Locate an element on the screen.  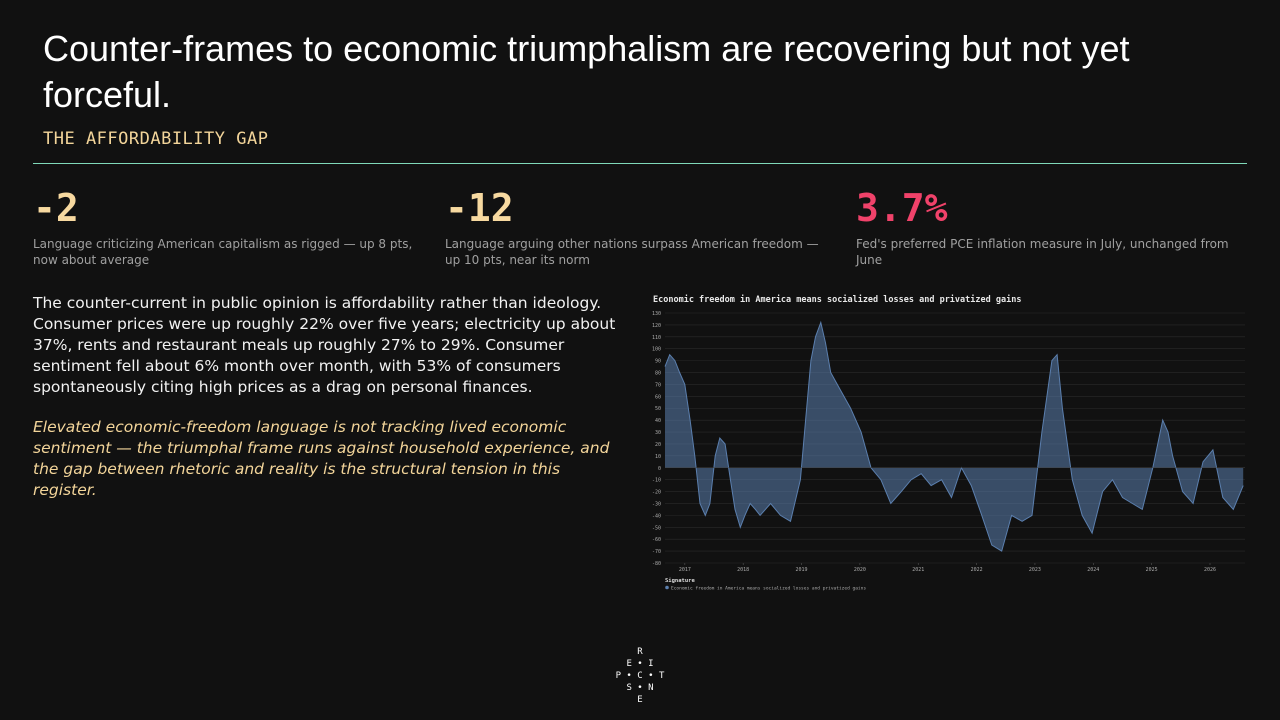
logo-letter: R is located at coordinates (640, 652).